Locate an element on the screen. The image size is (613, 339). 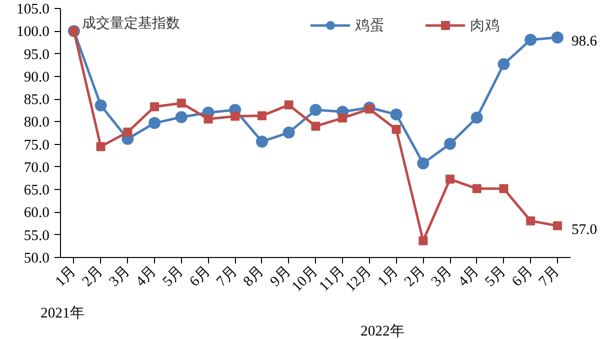
y-tick-label: 75.0 is located at coordinates (37, 145).